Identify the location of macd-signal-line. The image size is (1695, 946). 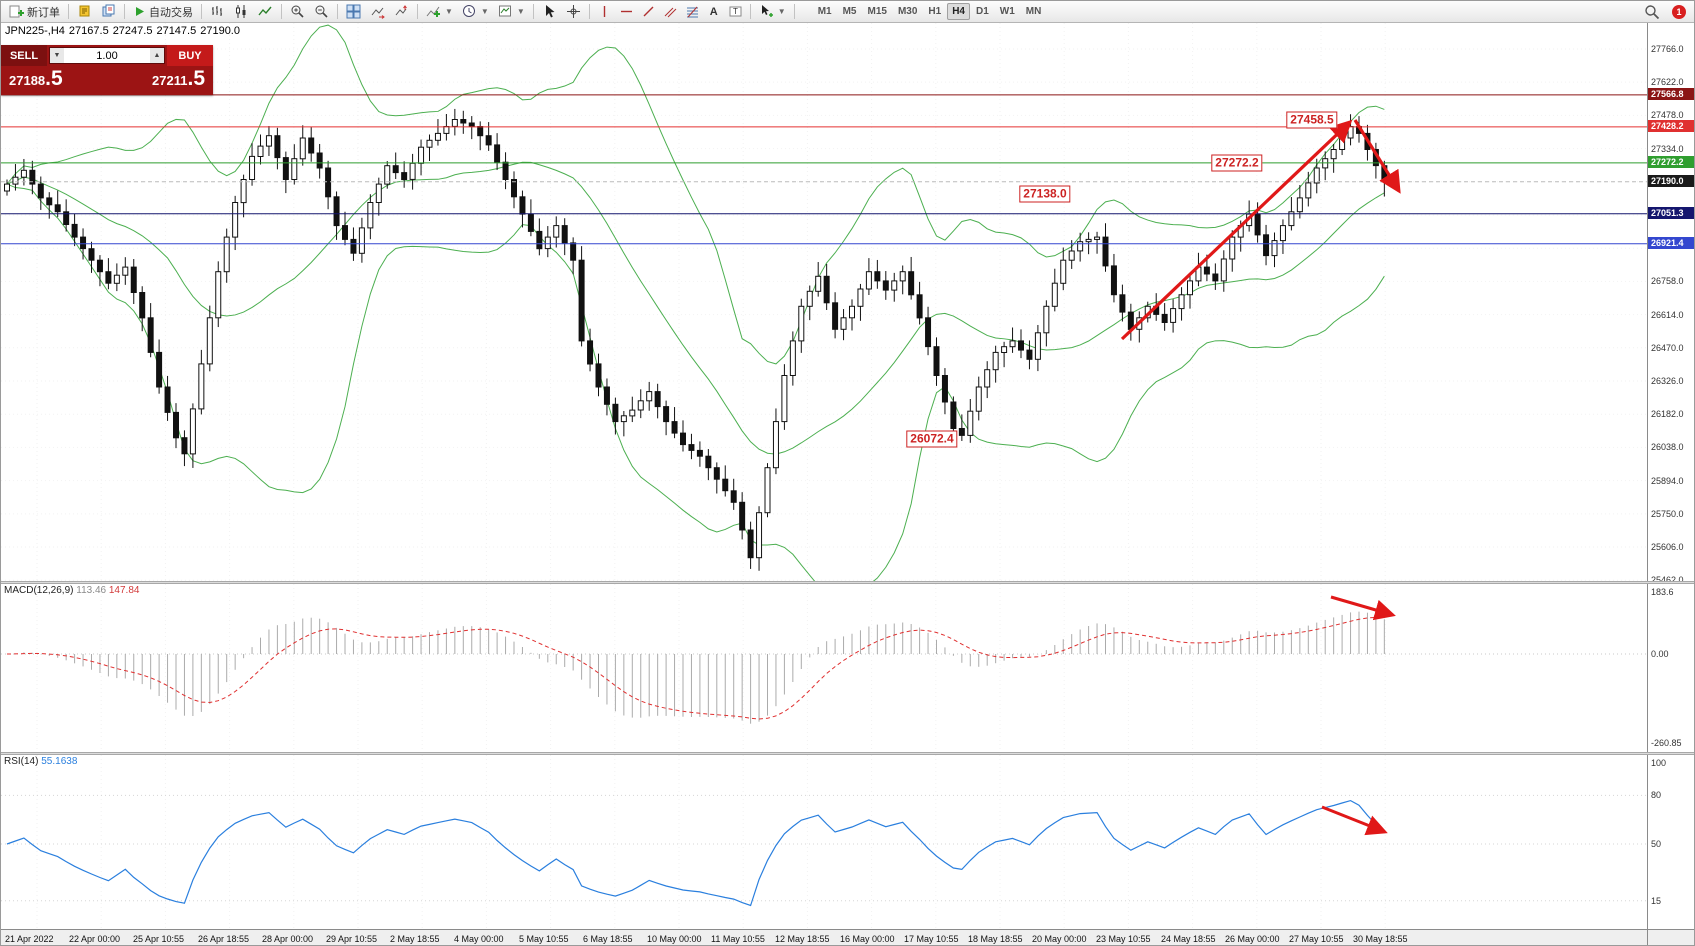
(695, 668).